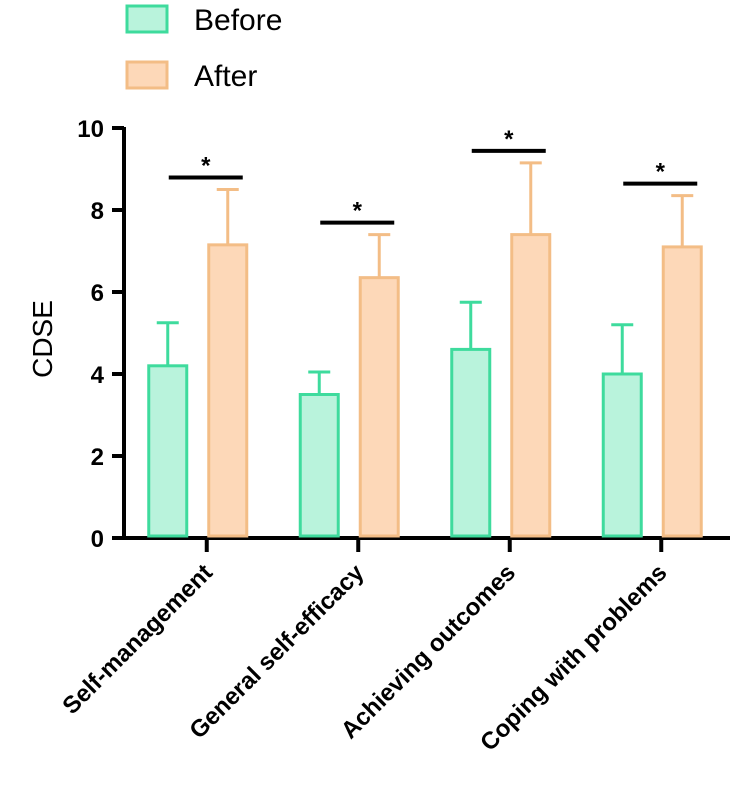  I want to click on significance-marker-achieving-outcomes: *, so click(509, 139).